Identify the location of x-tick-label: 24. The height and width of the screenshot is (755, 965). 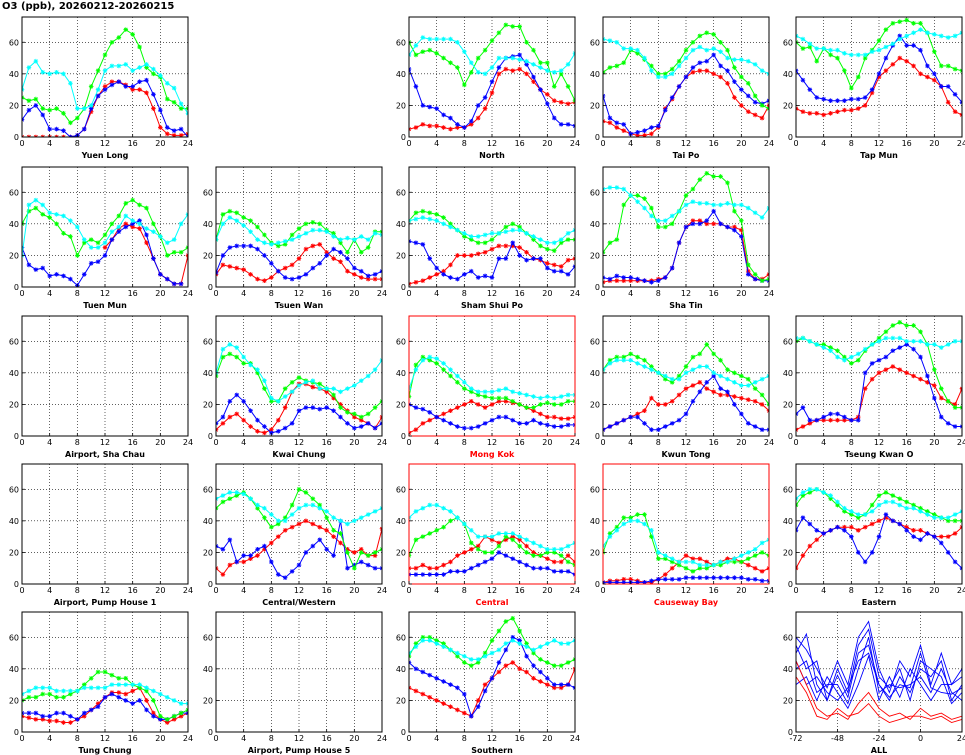
(382, 590).